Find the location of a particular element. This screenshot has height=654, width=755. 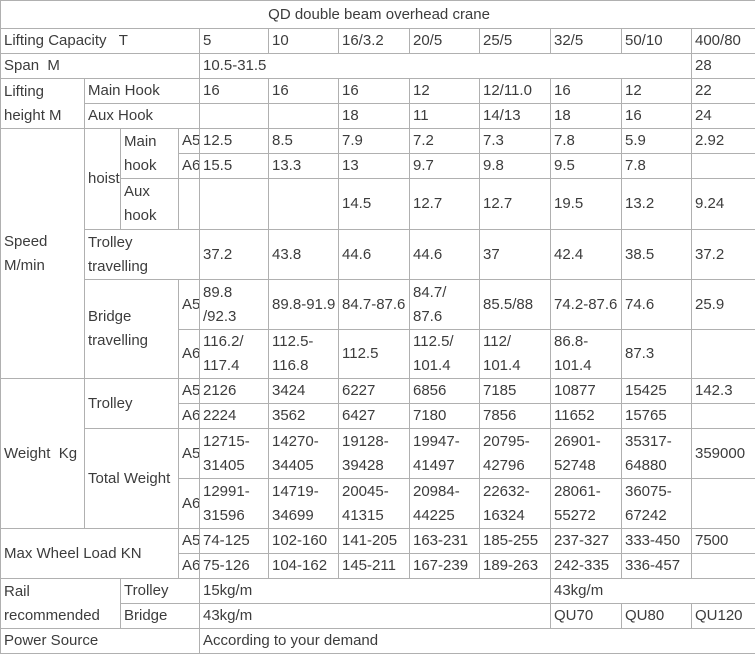

bridge-a6-value: 112.5- 116.8 is located at coordinates (304, 354).